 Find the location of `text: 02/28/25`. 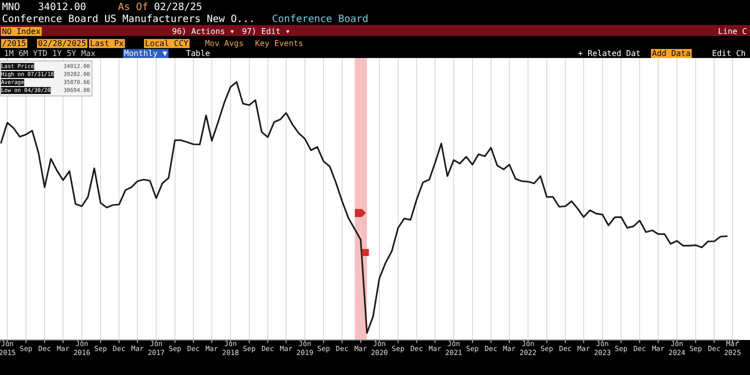

text: 02/28/25 is located at coordinates (178, 7).